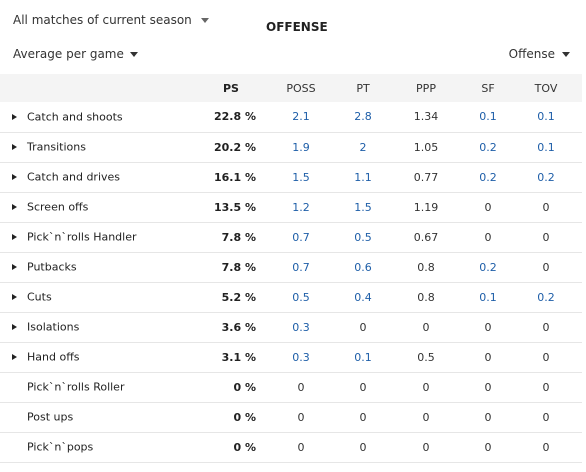  Describe the element at coordinates (100, 147) in the screenshot. I see `row-name-cell: Transitions` at that location.